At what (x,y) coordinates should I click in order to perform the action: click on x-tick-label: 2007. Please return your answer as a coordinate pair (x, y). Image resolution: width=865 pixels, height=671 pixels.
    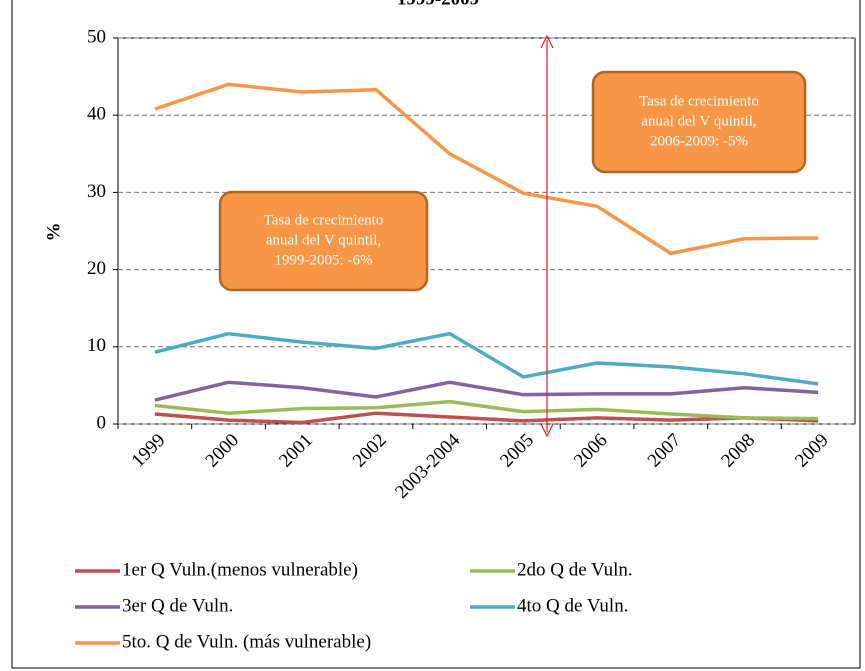
    Looking at the image, I should click on (665, 451).